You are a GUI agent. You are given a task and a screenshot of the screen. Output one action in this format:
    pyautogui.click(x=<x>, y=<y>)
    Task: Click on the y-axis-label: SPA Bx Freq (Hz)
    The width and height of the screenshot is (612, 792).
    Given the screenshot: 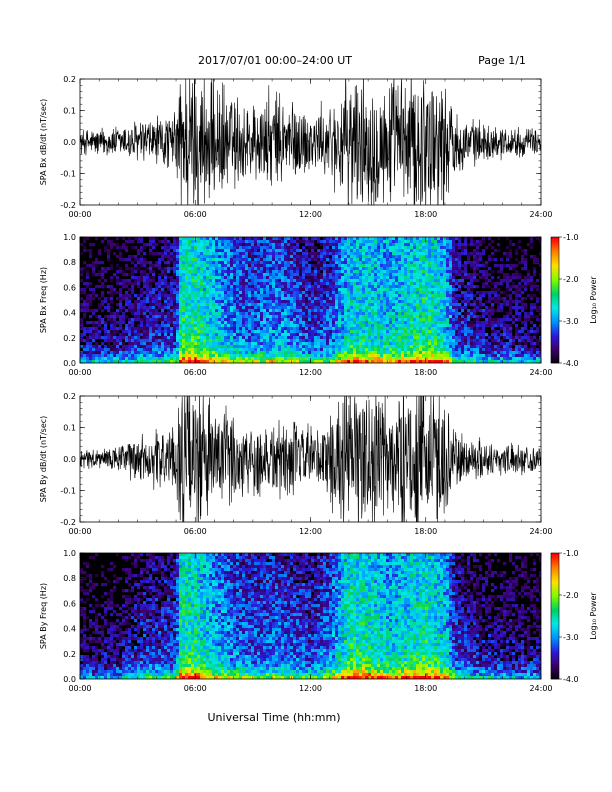 What is the action you would take?
    pyautogui.click(x=43, y=300)
    